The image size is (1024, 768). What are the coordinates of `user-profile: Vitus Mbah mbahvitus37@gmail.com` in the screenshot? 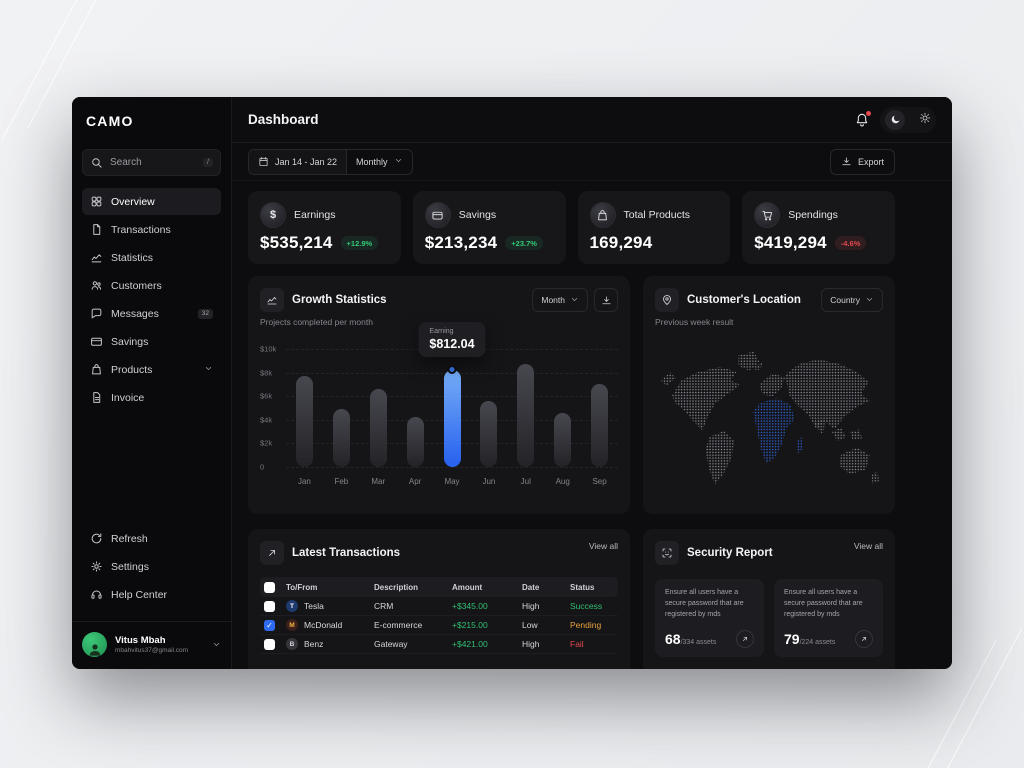 It's located at (151, 640).